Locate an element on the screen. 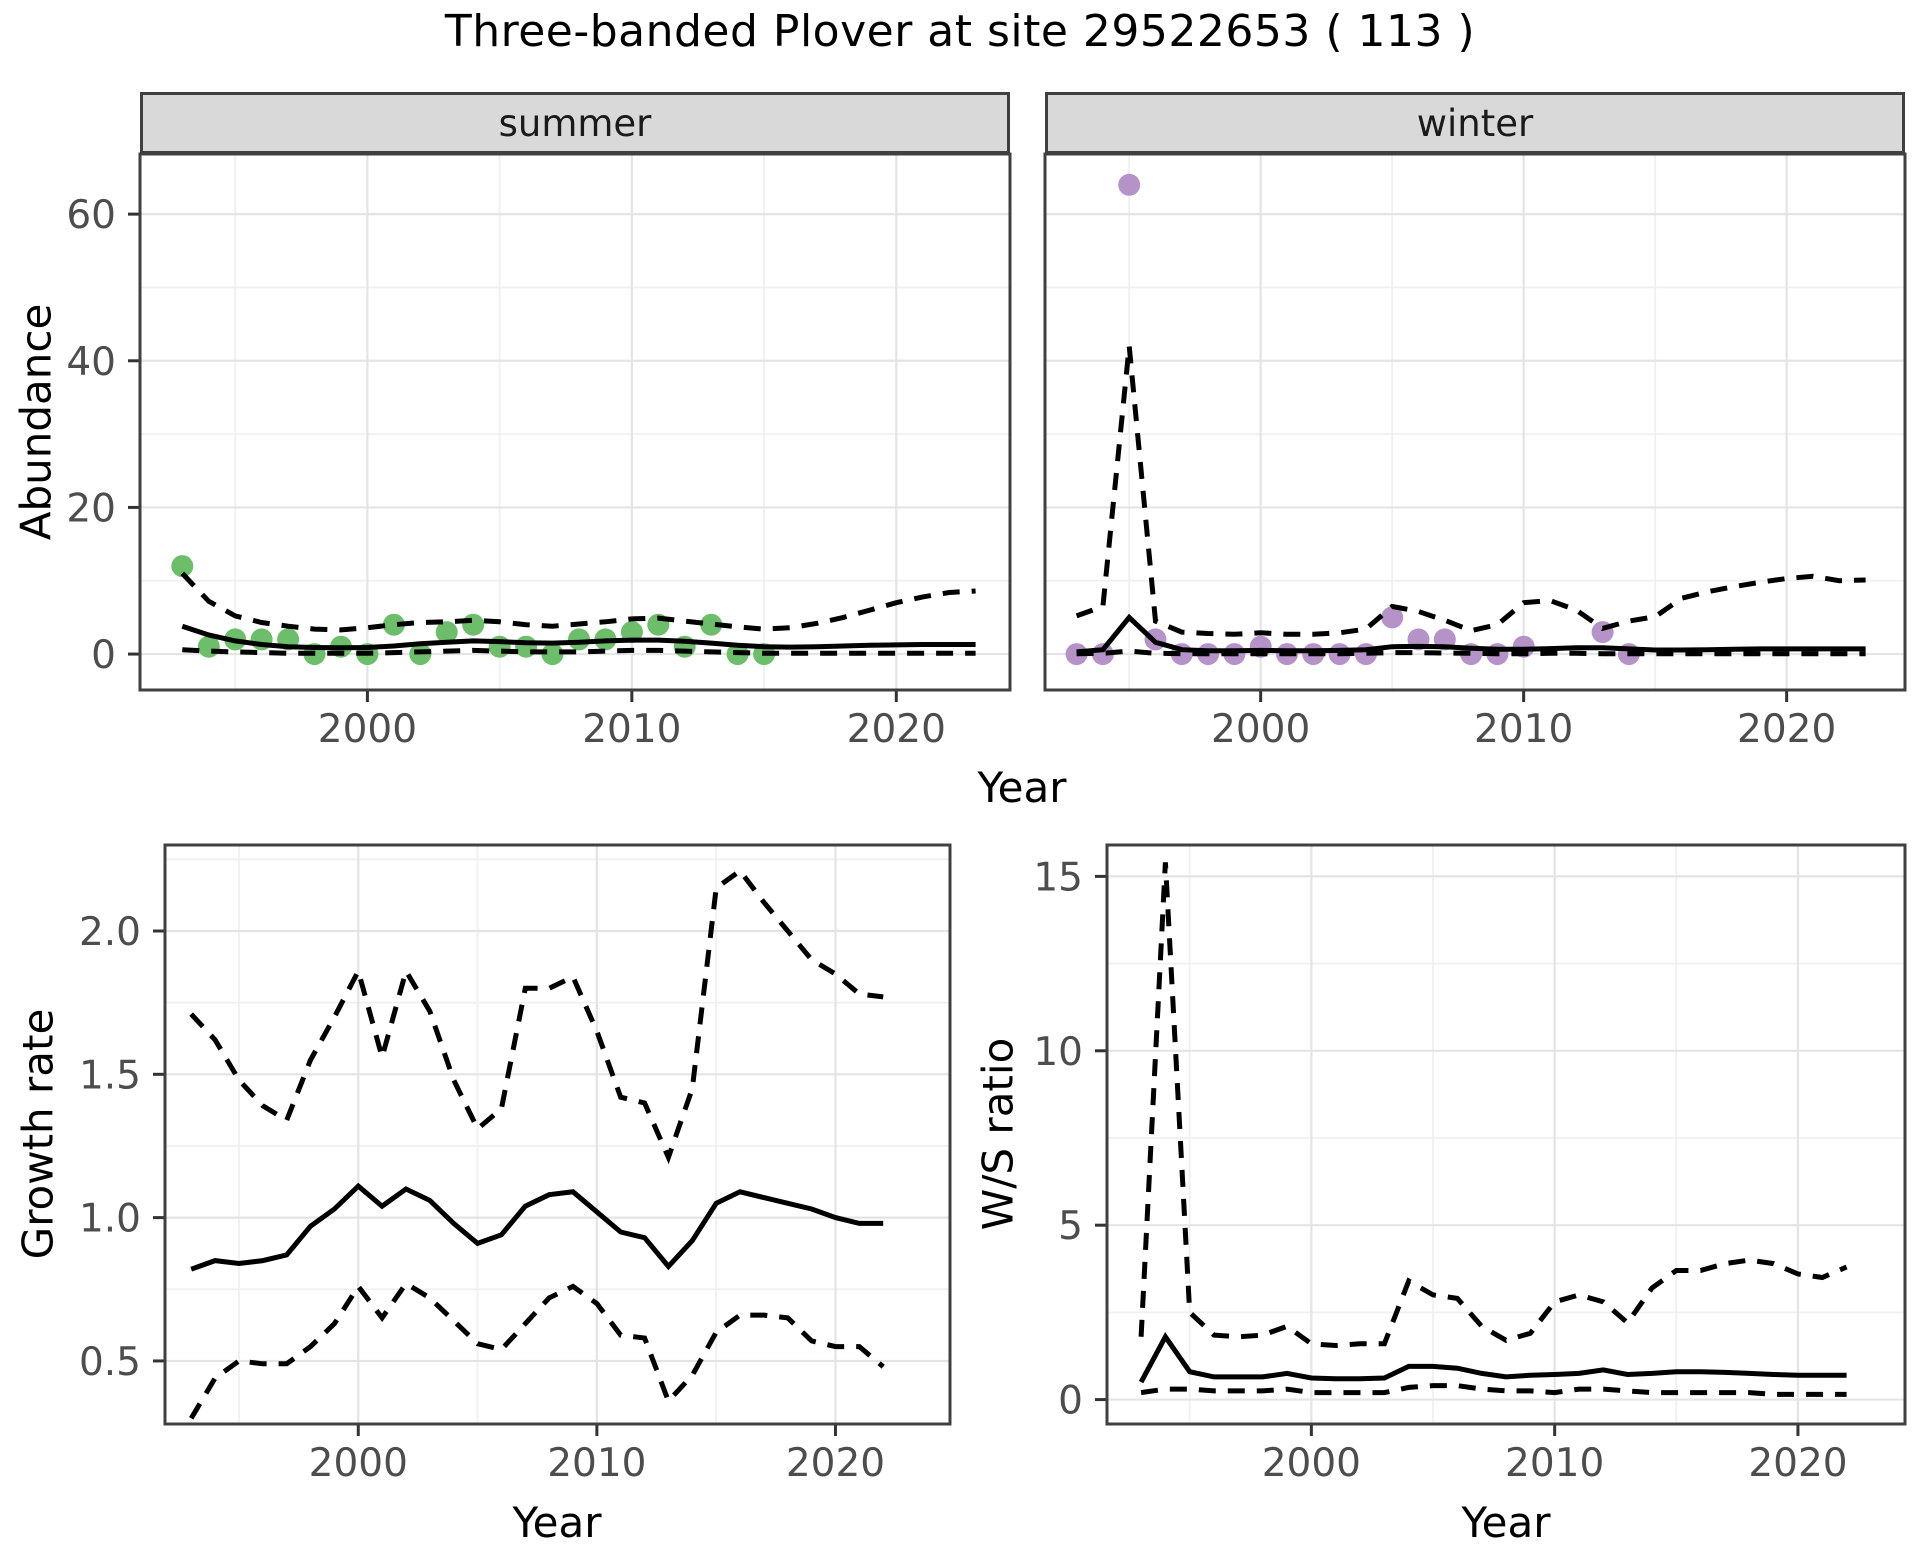 This screenshot has width=1920, height=1560. svg-text: 15 is located at coordinates (1058, 877).